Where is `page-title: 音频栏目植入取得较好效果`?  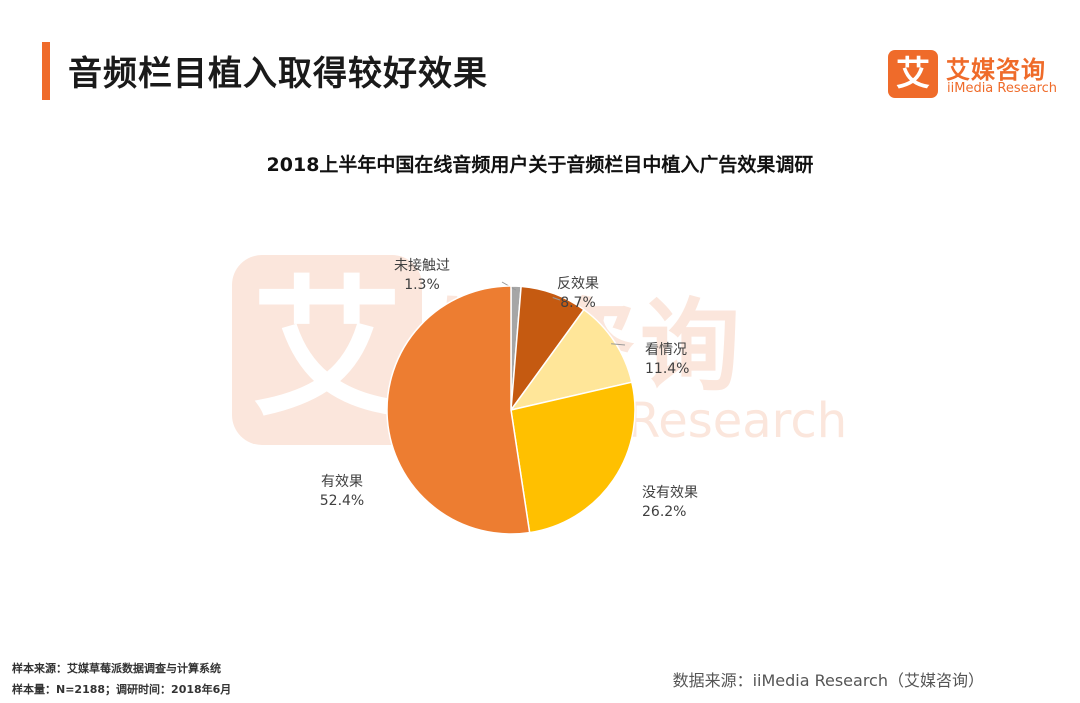 page-title: 音频栏目植入取得较好效果 is located at coordinates (278, 74).